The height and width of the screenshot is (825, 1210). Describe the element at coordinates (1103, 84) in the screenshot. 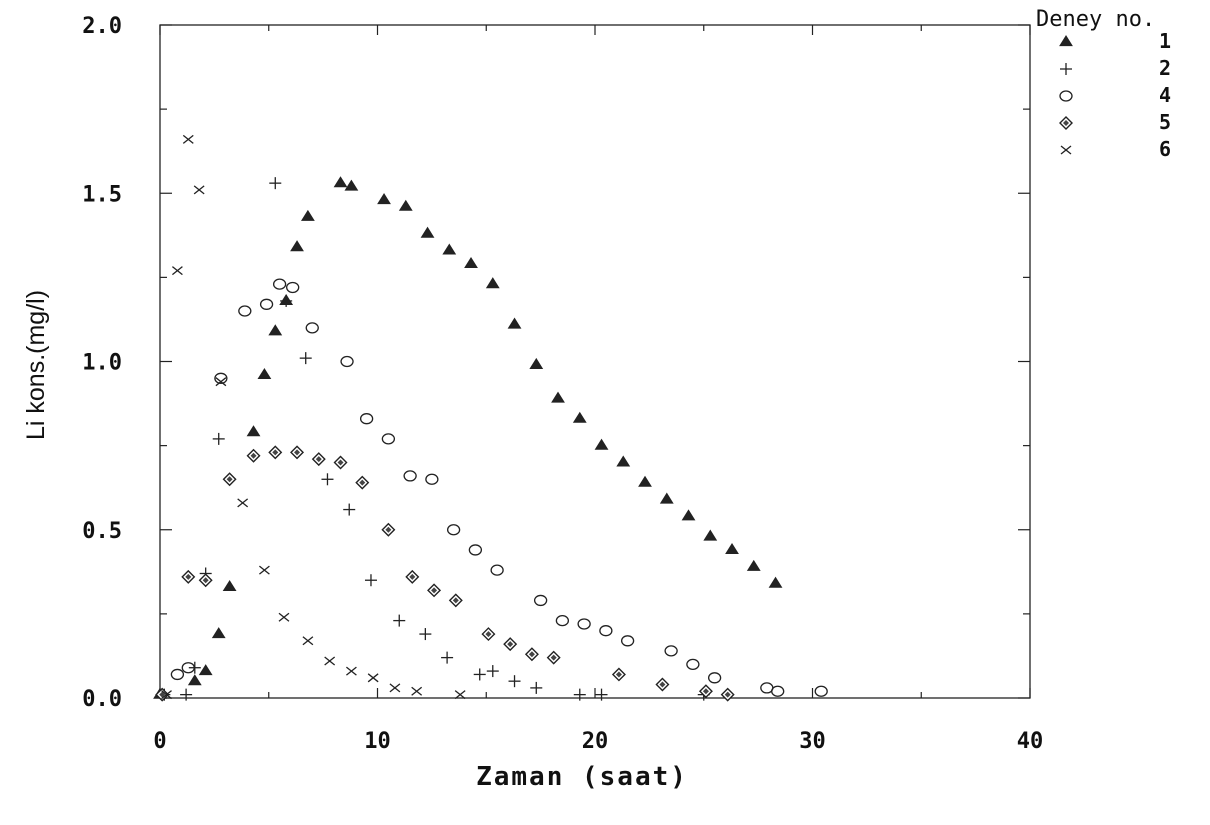

I see `legend: Deney no. 1 2 4 5 6` at that location.